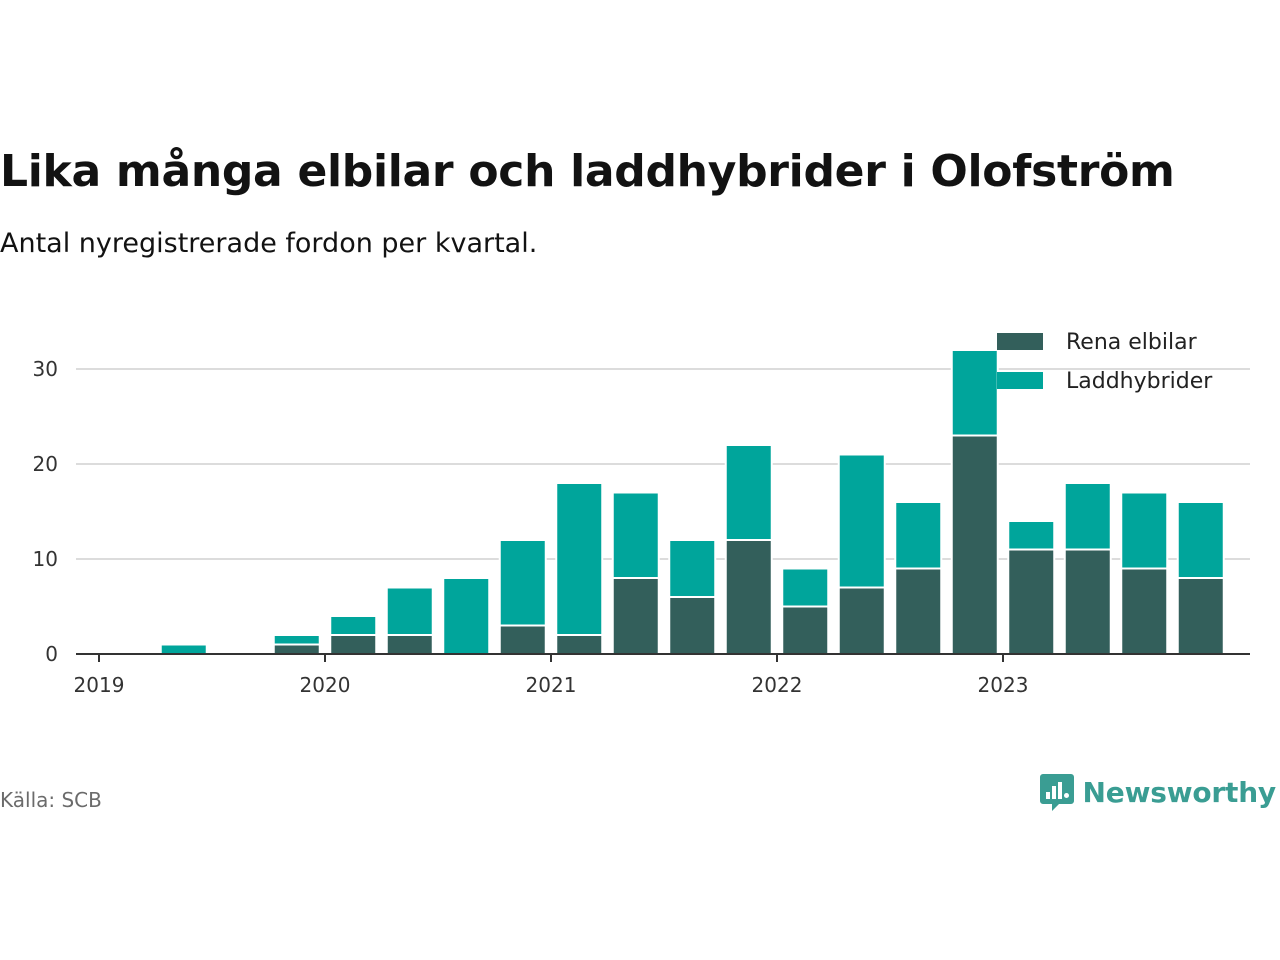 The height and width of the screenshot is (960, 1280). What do you see at coordinates (45, 511) in the screenshot?
I see `y-axis-ticks: 0 10 20 30` at bounding box center [45, 511].